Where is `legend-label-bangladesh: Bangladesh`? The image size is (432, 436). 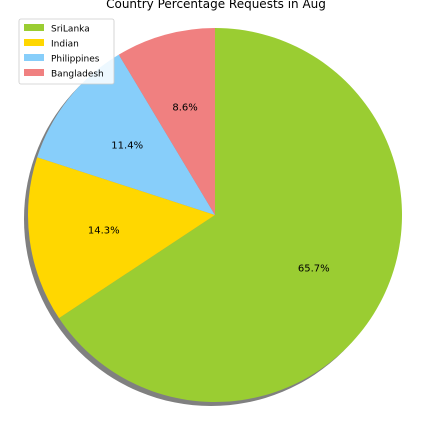
legend-label-bangladesh: Bangladesh is located at coordinates (77, 75).